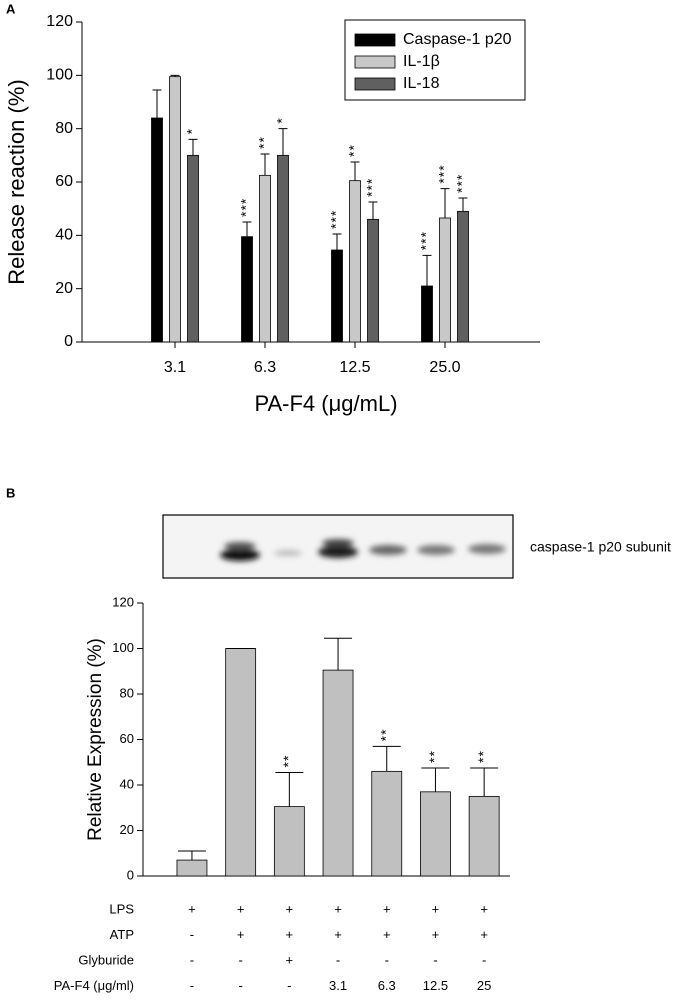 Image resolution: width=691 pixels, height=1001 pixels. Describe the element at coordinates (175, 367) in the screenshot. I see `x-tick-label: 3.1` at that location.